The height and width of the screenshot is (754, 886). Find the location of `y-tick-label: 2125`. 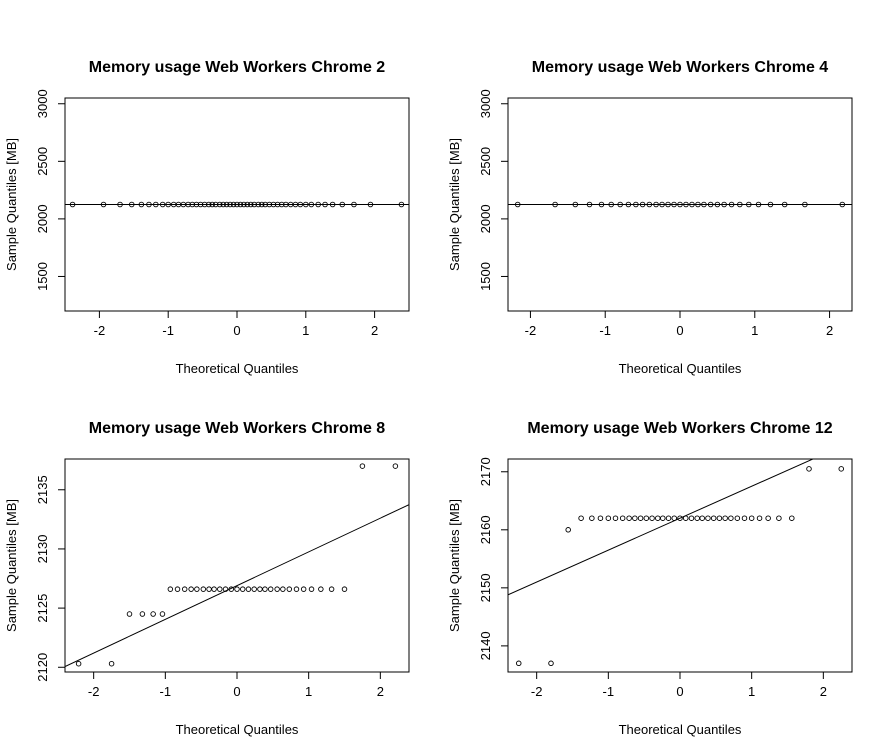

y-tick-label: 2125 is located at coordinates (42, 608).